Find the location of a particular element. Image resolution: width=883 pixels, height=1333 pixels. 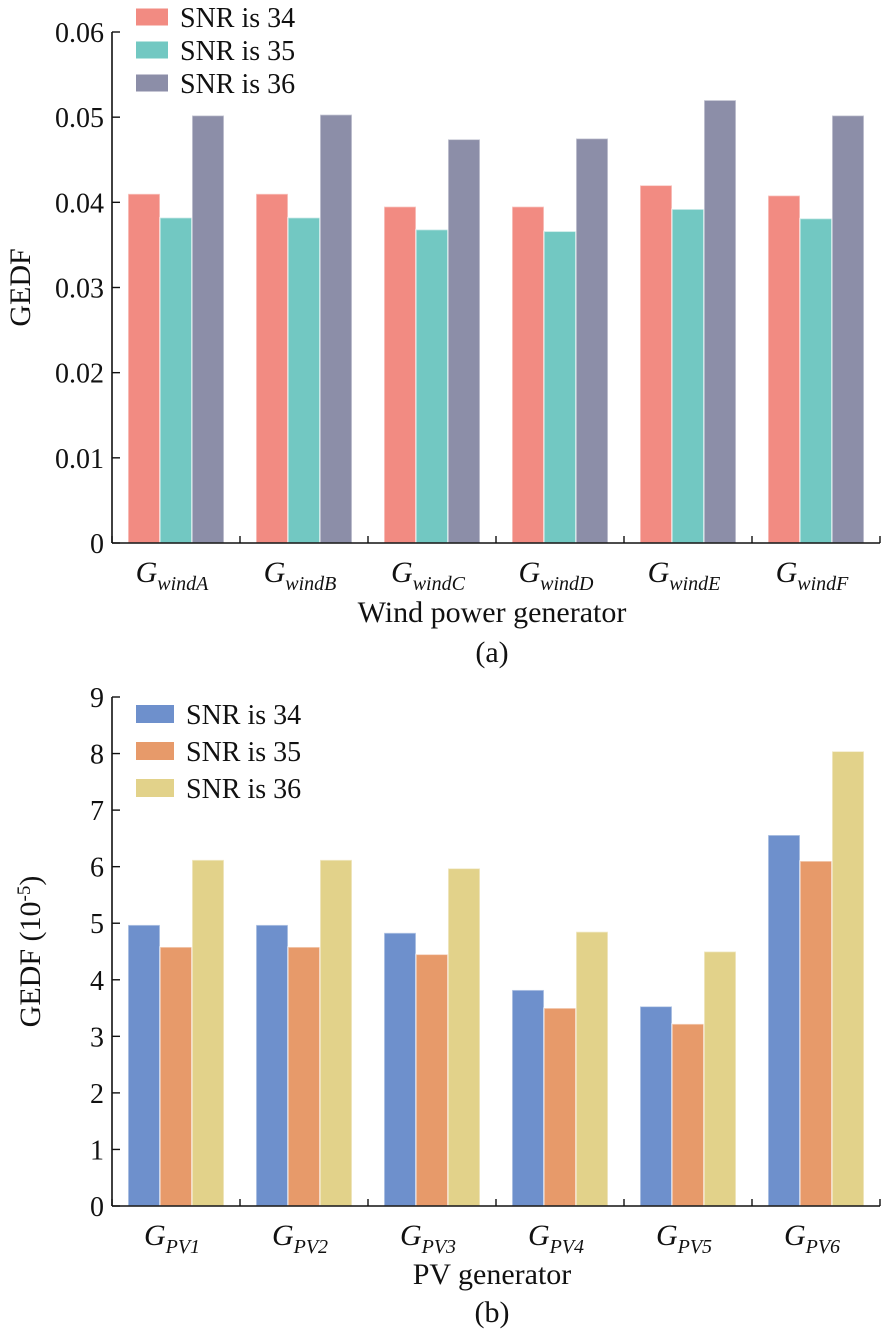

bar-a-s3-c3 is located at coordinates (464, 341).